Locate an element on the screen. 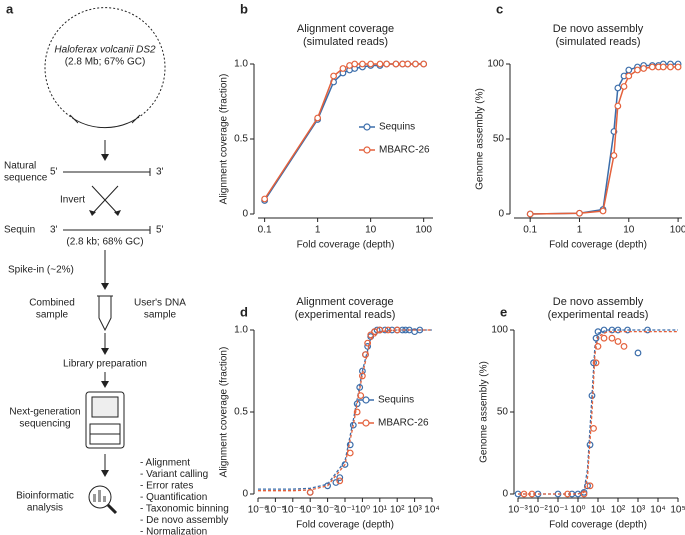 The height and width of the screenshot is (535, 685). panel-label: c is located at coordinates (499, 8).